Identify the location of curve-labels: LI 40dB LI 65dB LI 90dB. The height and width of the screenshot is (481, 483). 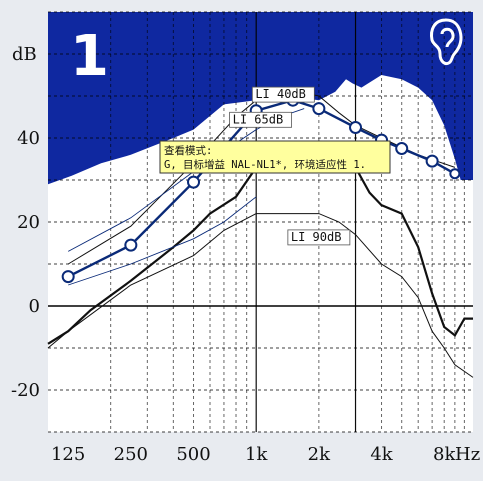
(290, 166).